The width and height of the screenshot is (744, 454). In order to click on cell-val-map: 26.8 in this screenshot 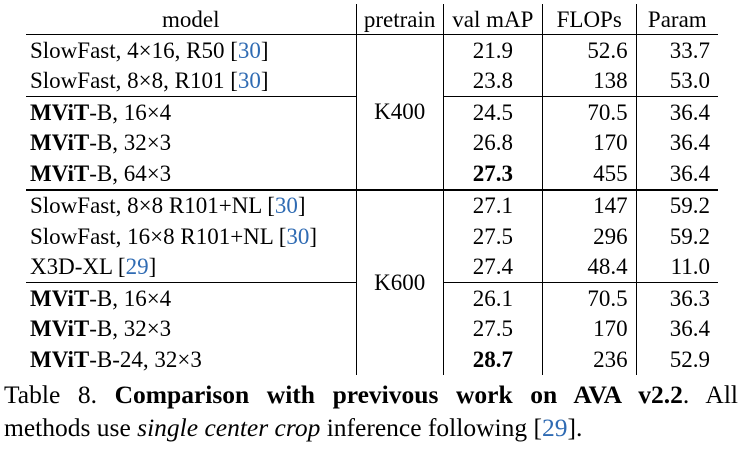, I will do `click(493, 142)`.